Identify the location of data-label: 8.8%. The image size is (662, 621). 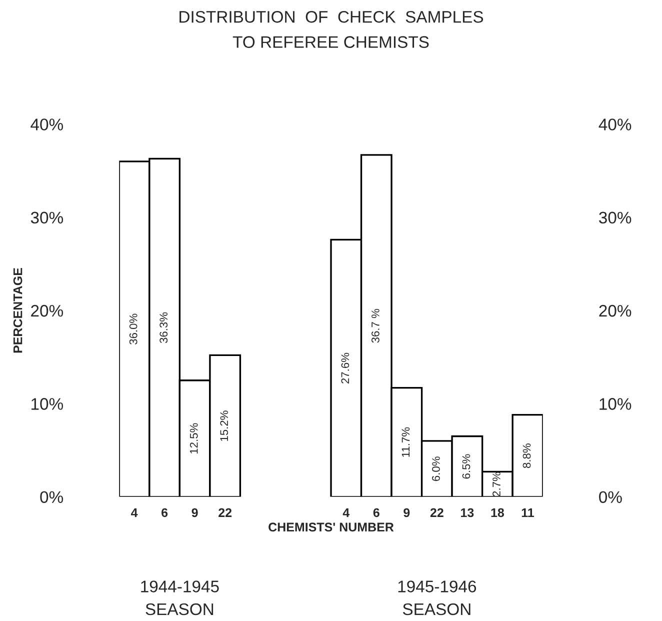
(526, 456).